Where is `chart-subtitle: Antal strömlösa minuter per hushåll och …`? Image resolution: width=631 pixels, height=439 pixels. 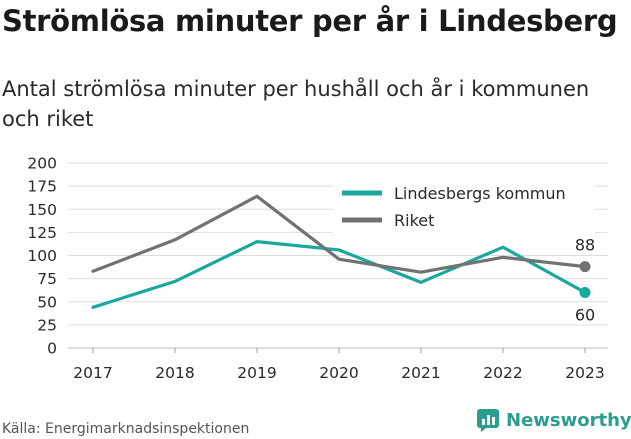
chart-subtitle: Antal strömlösa minuter per hushåll och … is located at coordinates (296, 104).